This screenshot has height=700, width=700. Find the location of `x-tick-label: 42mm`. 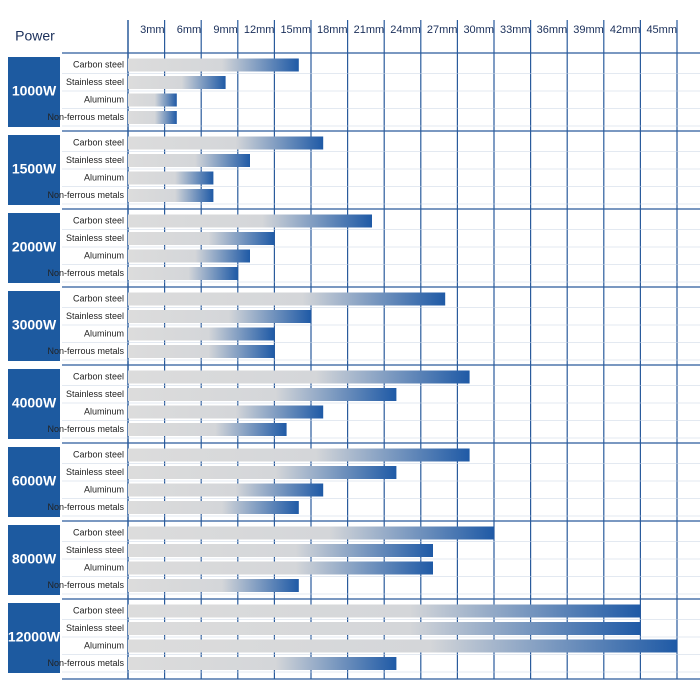

x-tick-label: 42mm is located at coordinates (625, 30).